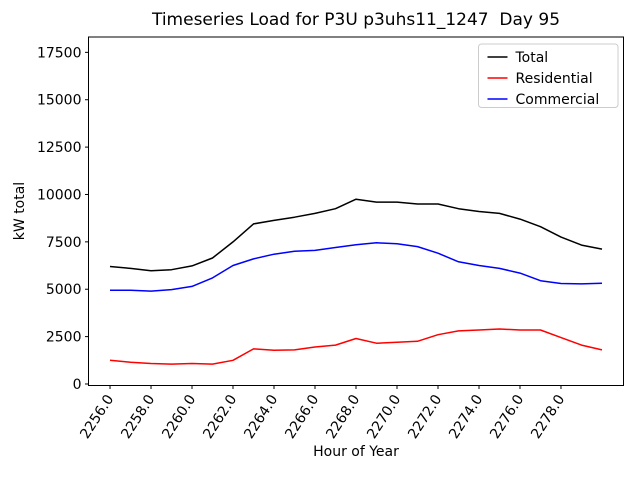  What do you see at coordinates (59, 148) in the screenshot?
I see `y-tick-label: 12500` at bounding box center [59, 148].